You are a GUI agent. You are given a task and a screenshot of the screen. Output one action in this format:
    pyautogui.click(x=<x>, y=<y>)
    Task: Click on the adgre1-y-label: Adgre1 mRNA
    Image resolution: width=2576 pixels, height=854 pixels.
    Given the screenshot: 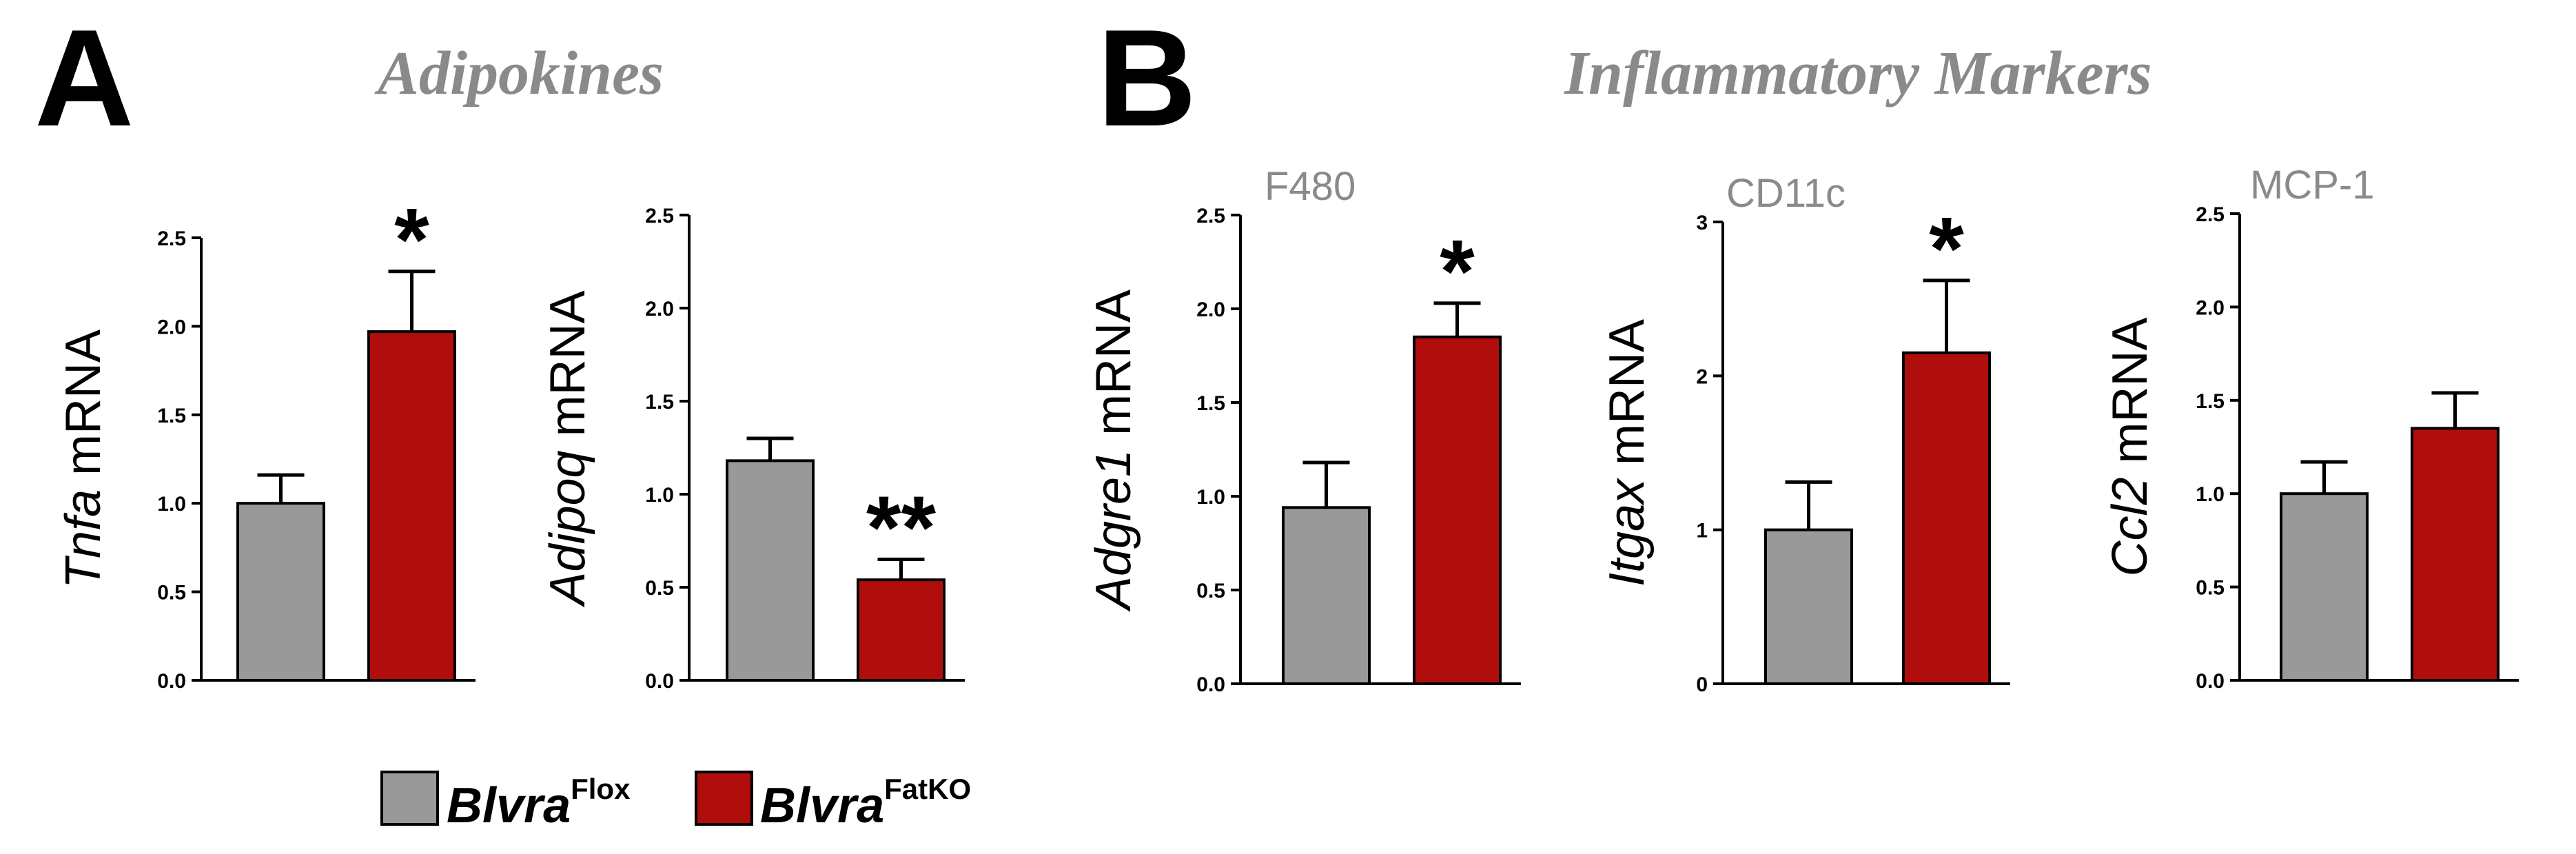 What is the action you would take?
    pyautogui.click(x=1113, y=450)
    